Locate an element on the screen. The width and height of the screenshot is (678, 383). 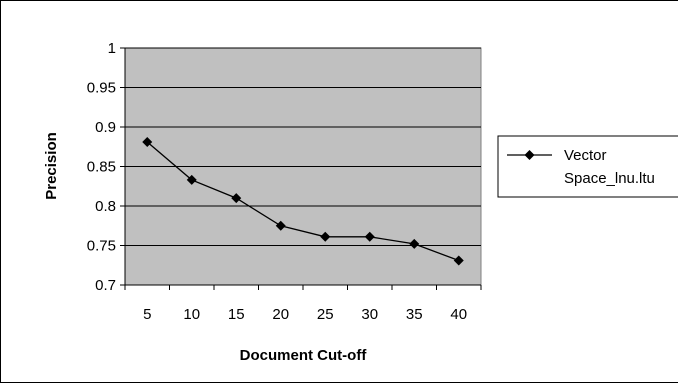
x-tick-label-35: 35 is located at coordinates (414, 314).